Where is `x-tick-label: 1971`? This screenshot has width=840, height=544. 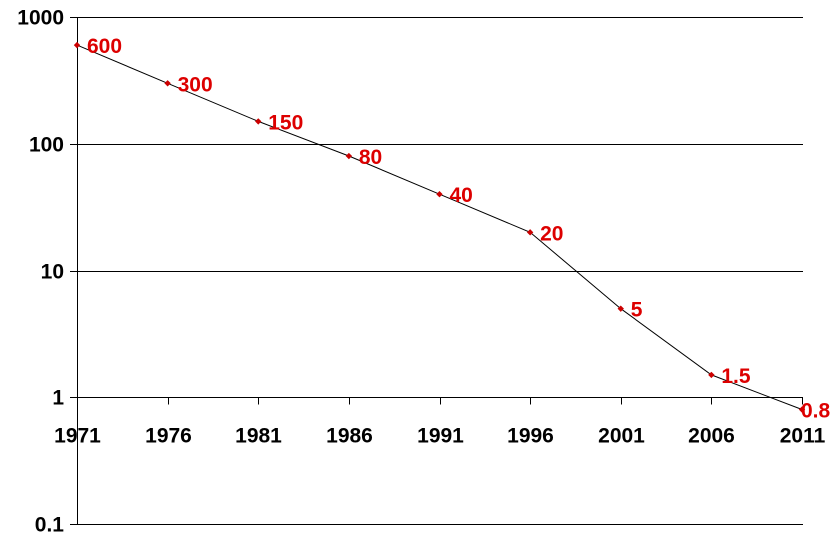 x-tick-label: 1971 is located at coordinates (77, 436).